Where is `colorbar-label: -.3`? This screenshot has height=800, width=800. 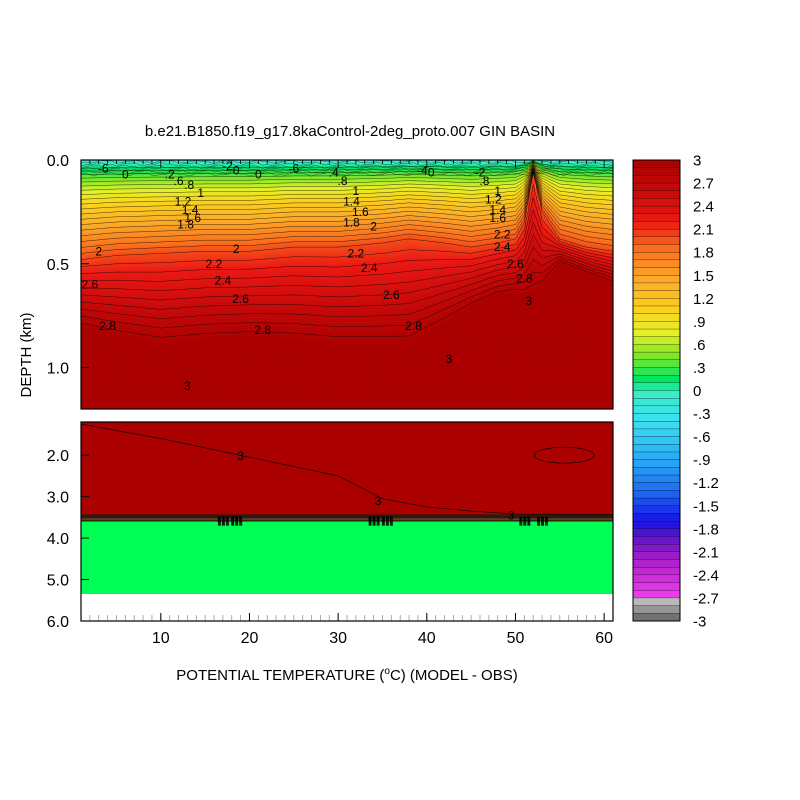 colorbar-label: -.3 is located at coordinates (702, 414).